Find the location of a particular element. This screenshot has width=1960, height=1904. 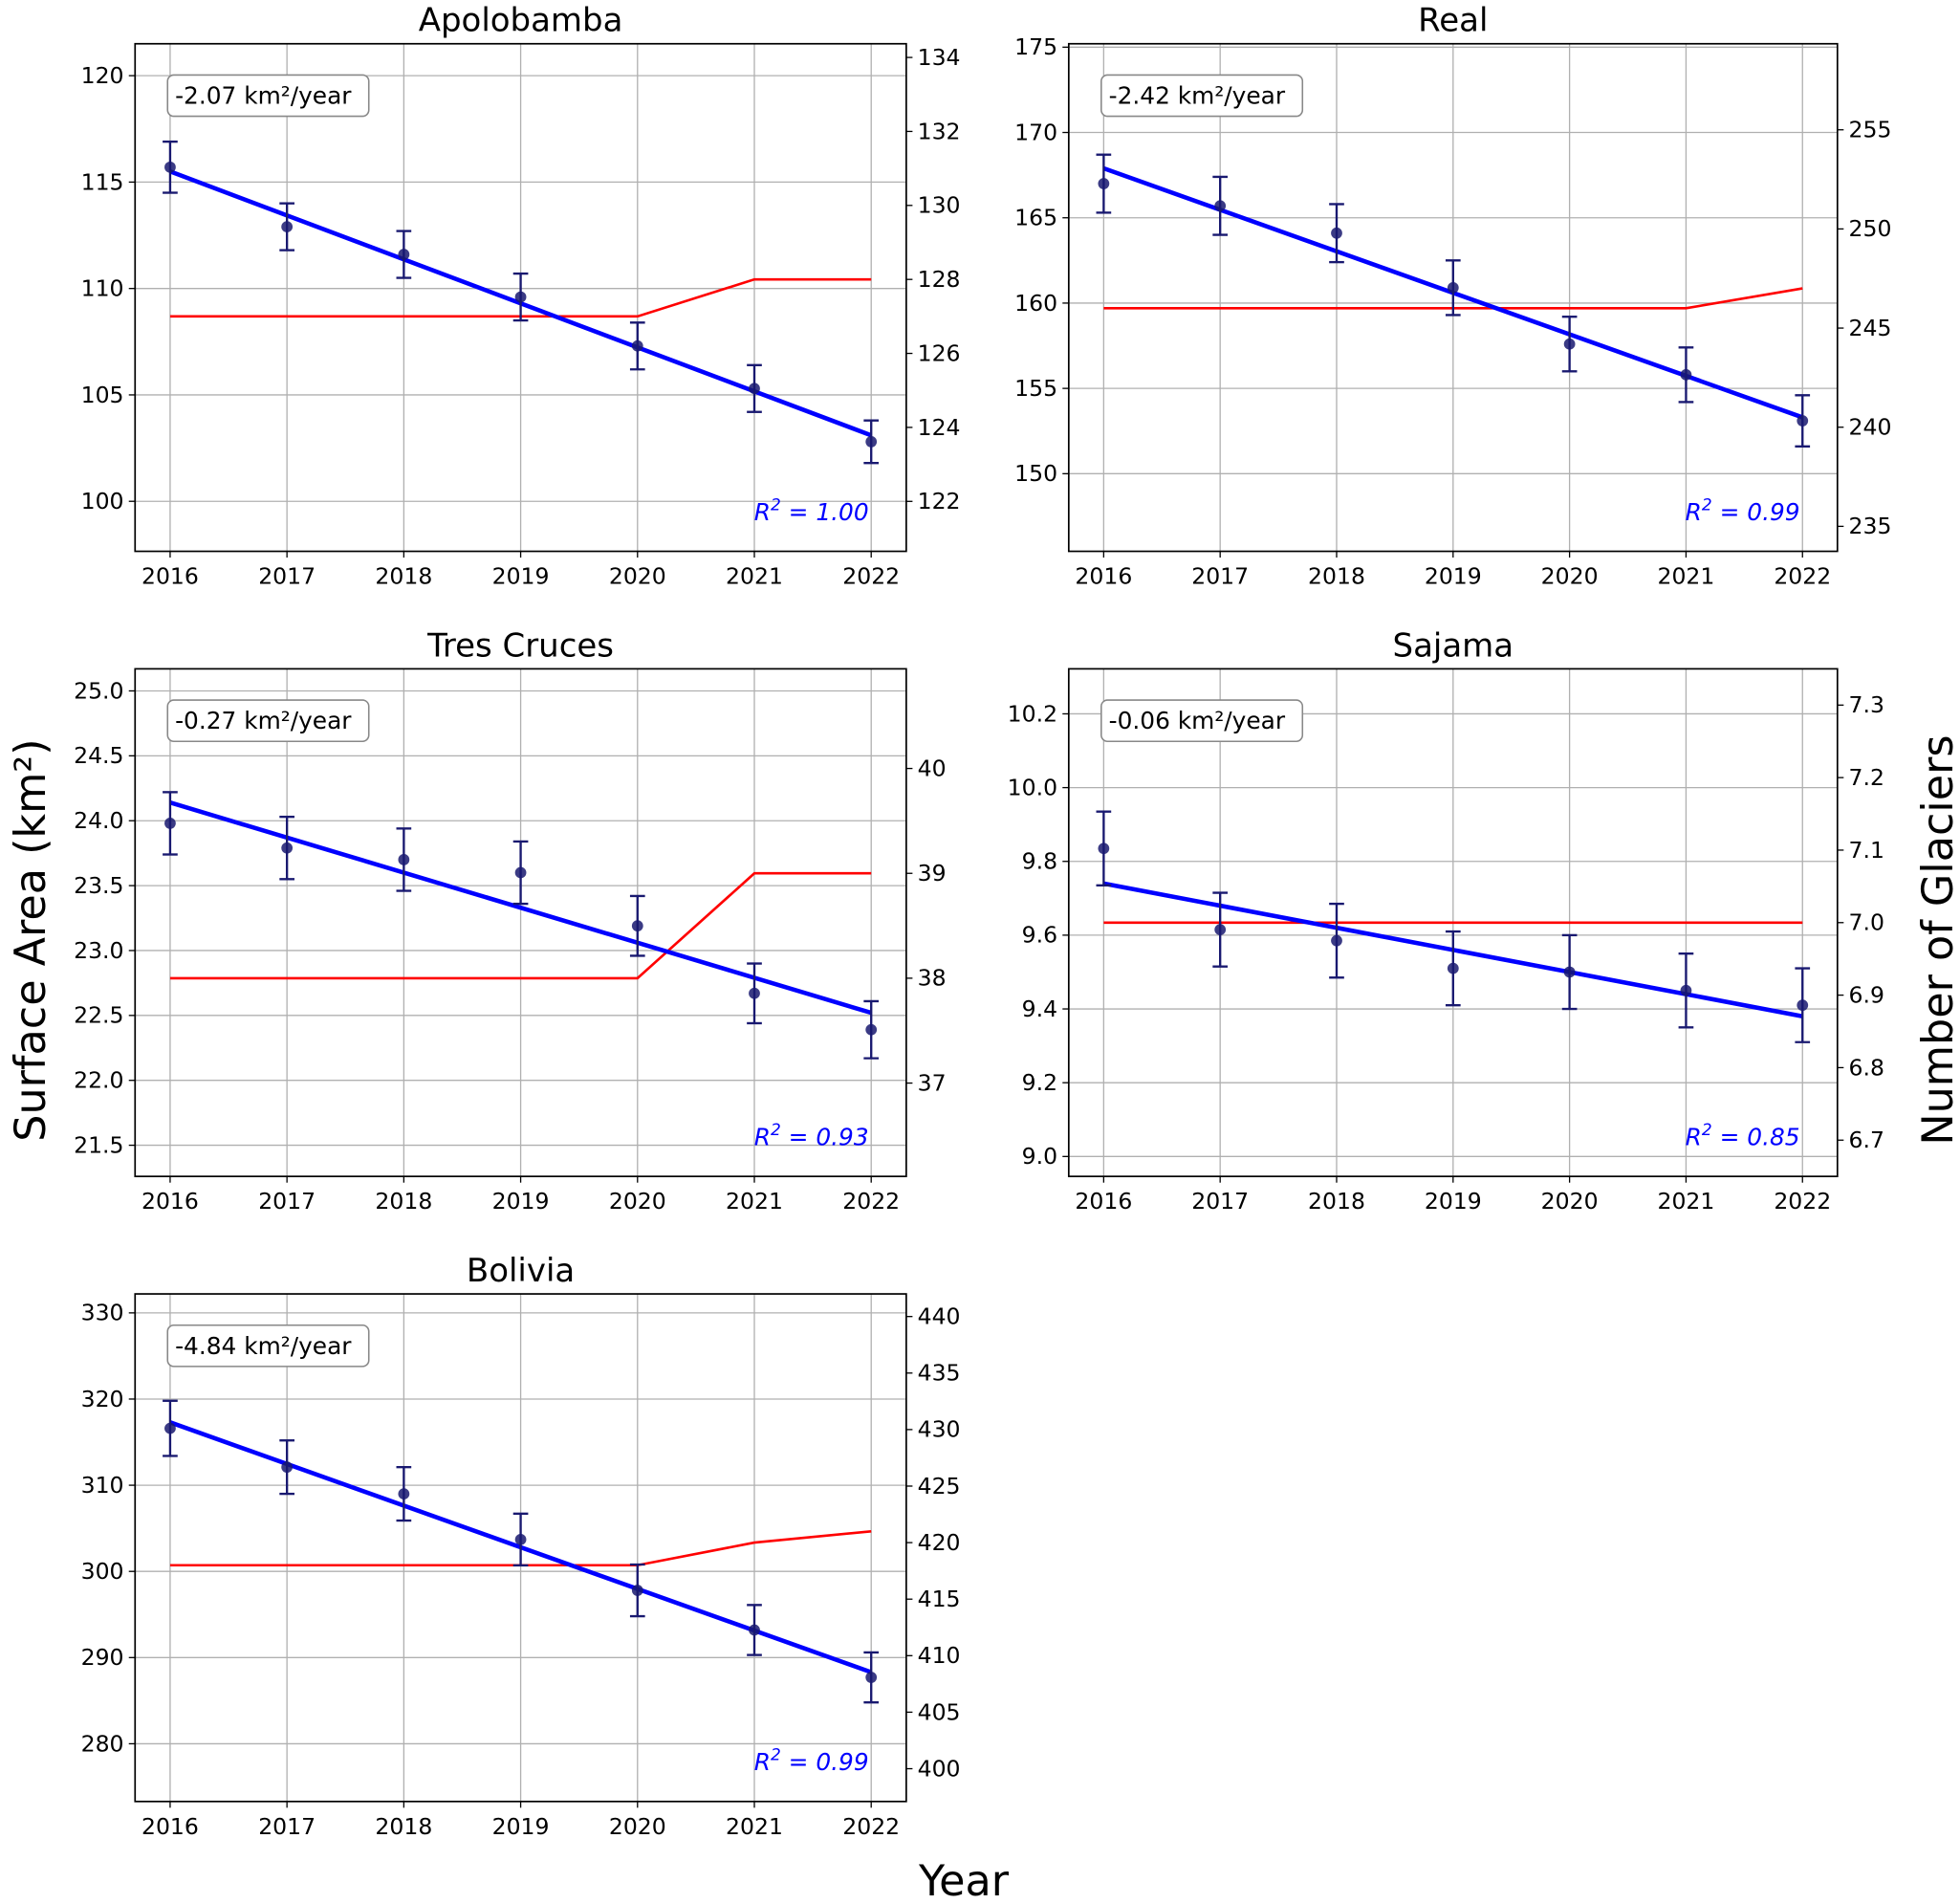

y-tick-label-left: 120 is located at coordinates (102, 75).